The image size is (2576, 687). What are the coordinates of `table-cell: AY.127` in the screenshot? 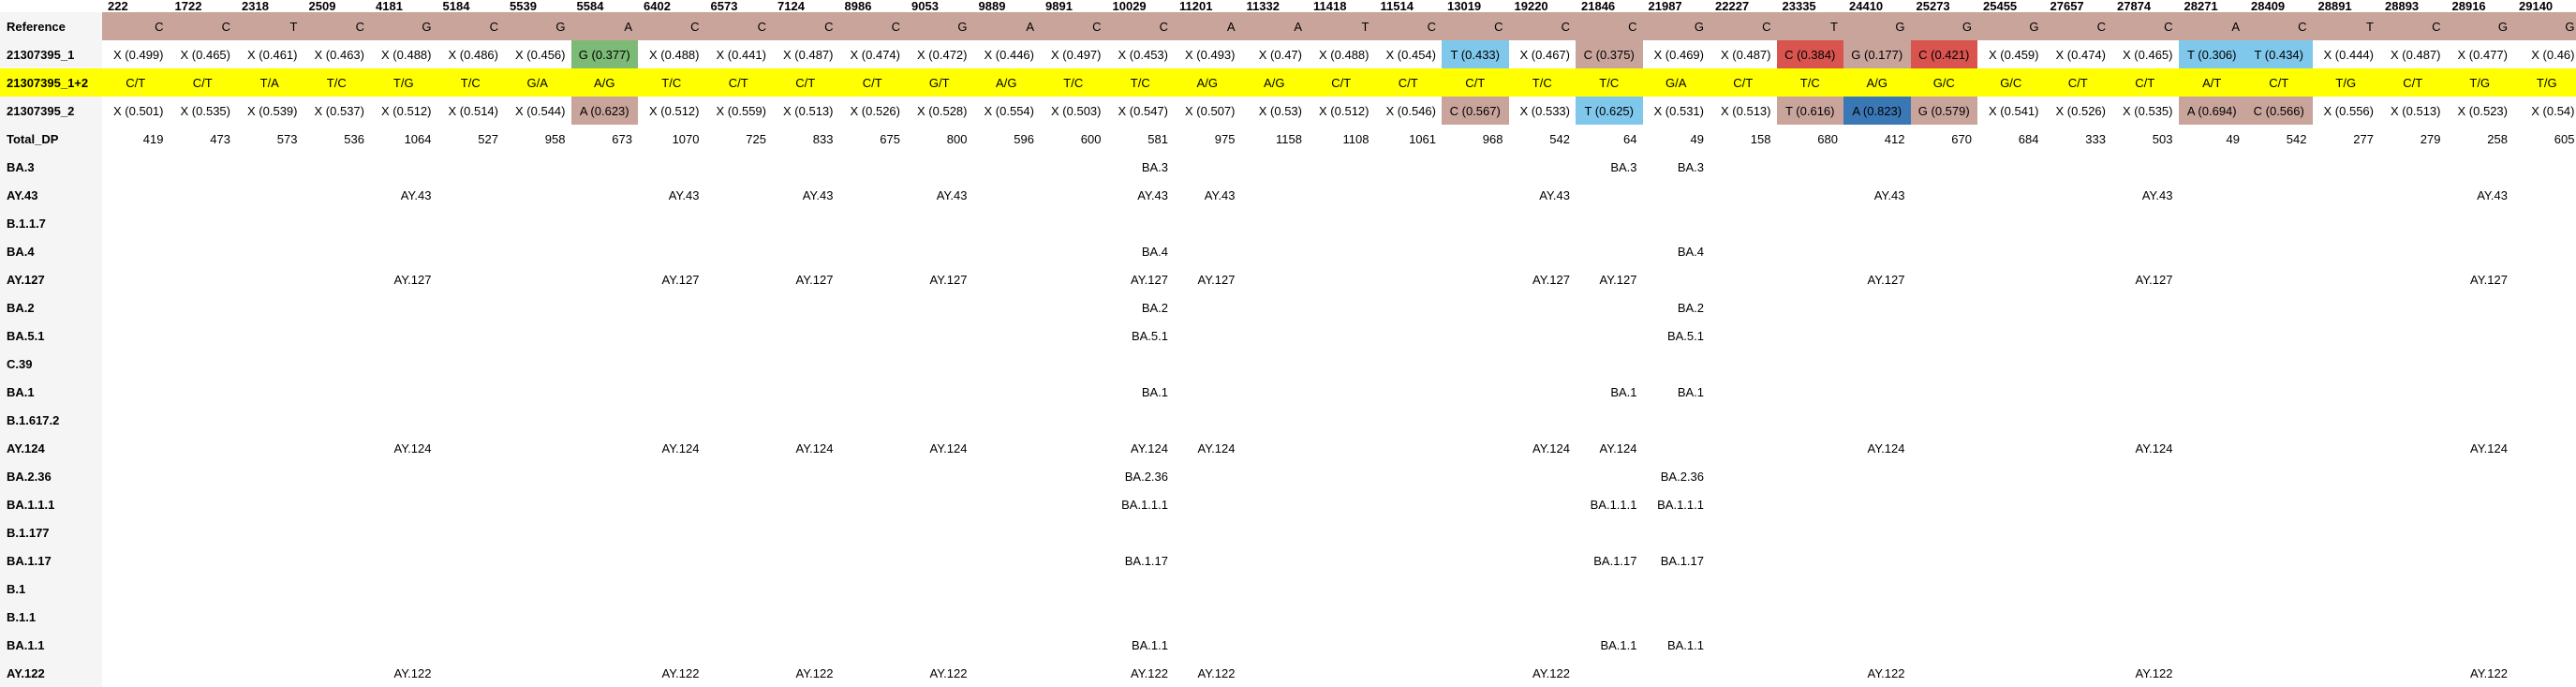 It's located at (1618, 279).